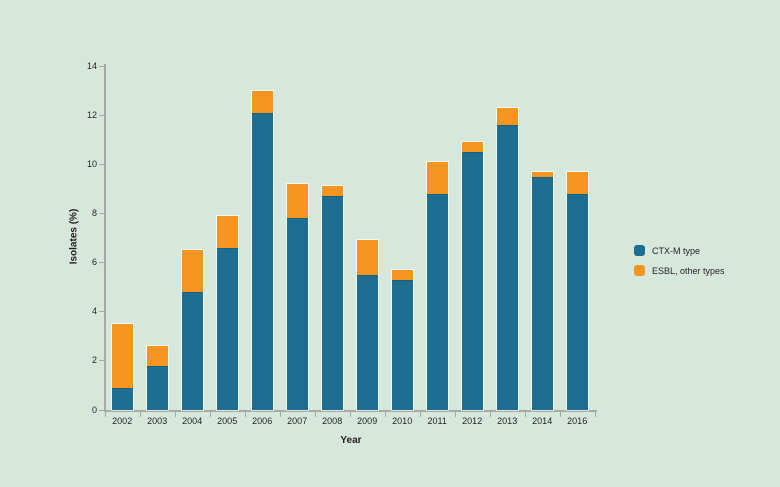 The height and width of the screenshot is (487, 780). I want to click on bar-2005, so click(227, 312).